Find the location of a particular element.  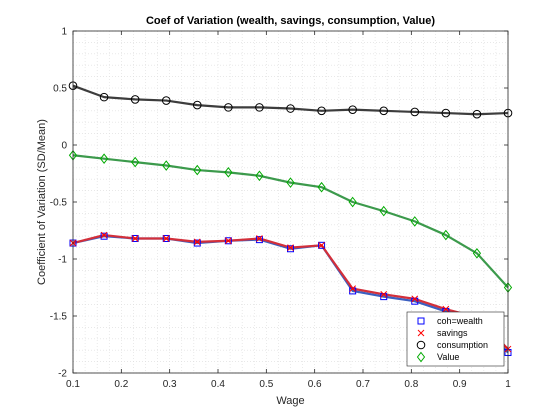

y-tick-label: 0 is located at coordinates (64, 146).